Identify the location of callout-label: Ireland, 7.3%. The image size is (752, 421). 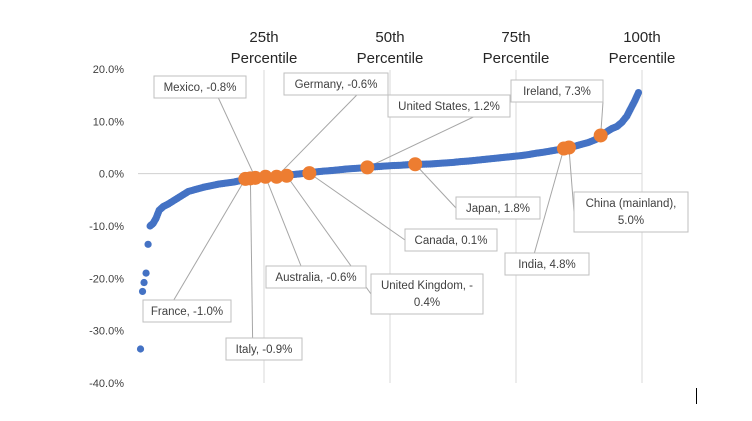
(557, 92).